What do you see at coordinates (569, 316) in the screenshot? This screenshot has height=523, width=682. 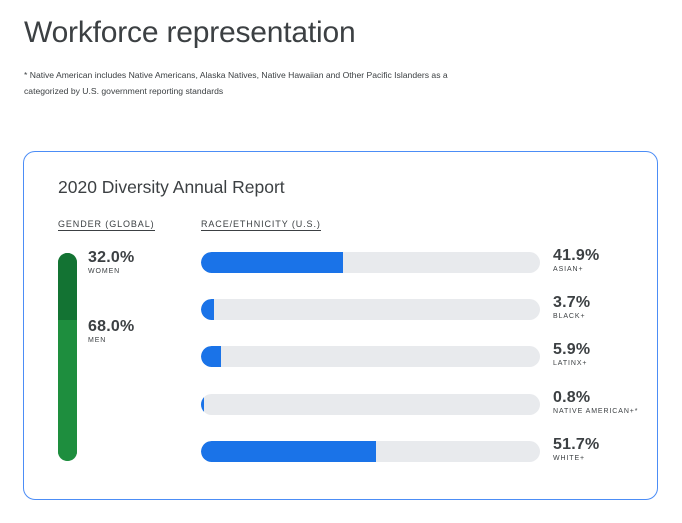 I see `race-label: BLACK+` at bounding box center [569, 316].